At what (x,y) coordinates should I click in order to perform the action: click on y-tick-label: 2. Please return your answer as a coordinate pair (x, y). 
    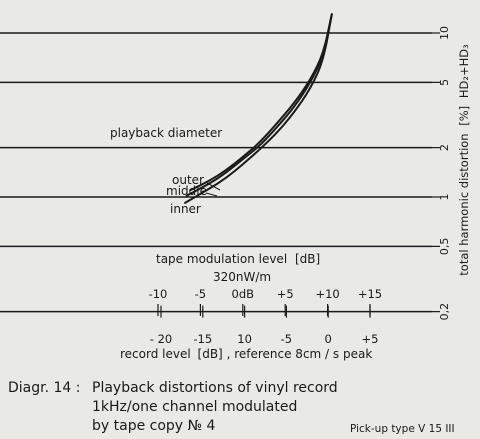
    Looking at the image, I should click on (444, 147).